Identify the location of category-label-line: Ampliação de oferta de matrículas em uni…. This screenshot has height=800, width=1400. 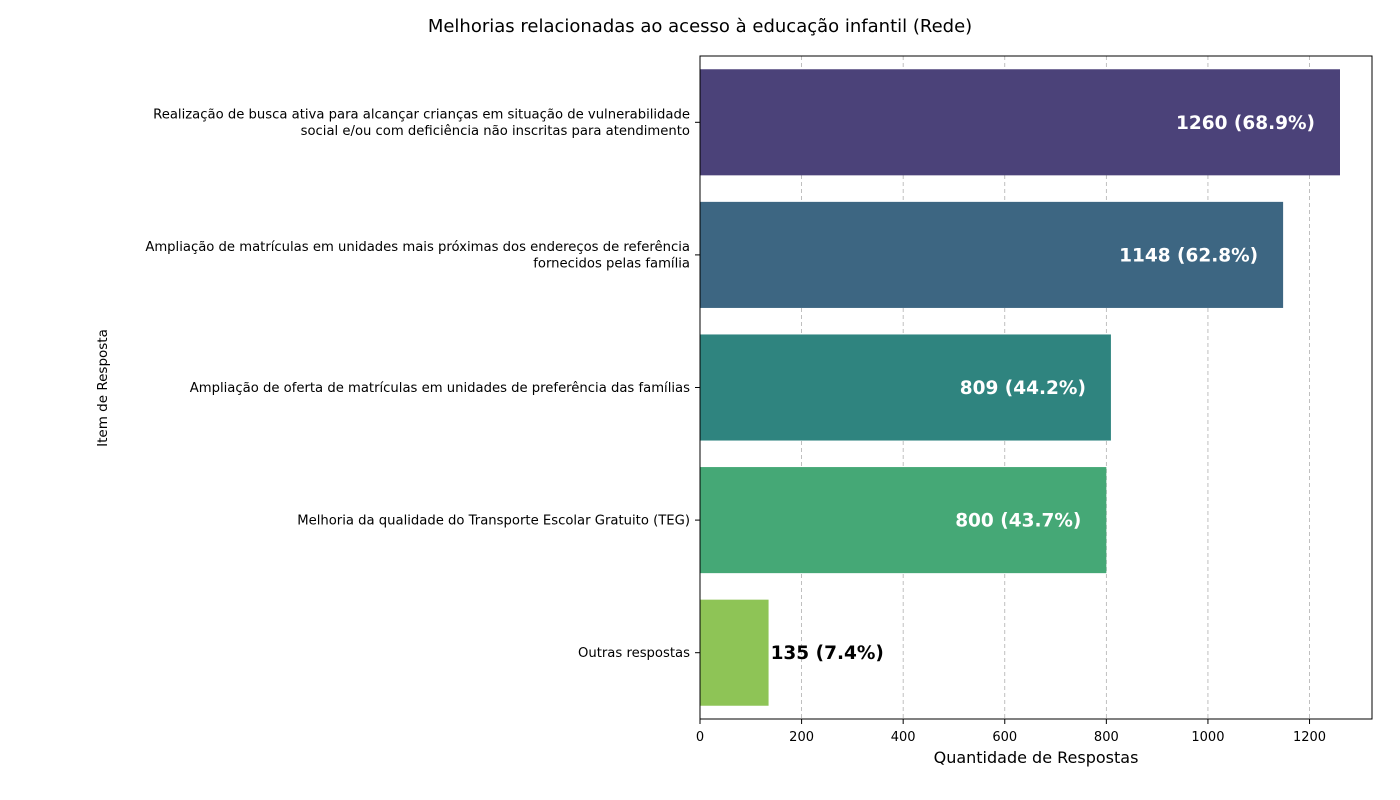
(440, 388).